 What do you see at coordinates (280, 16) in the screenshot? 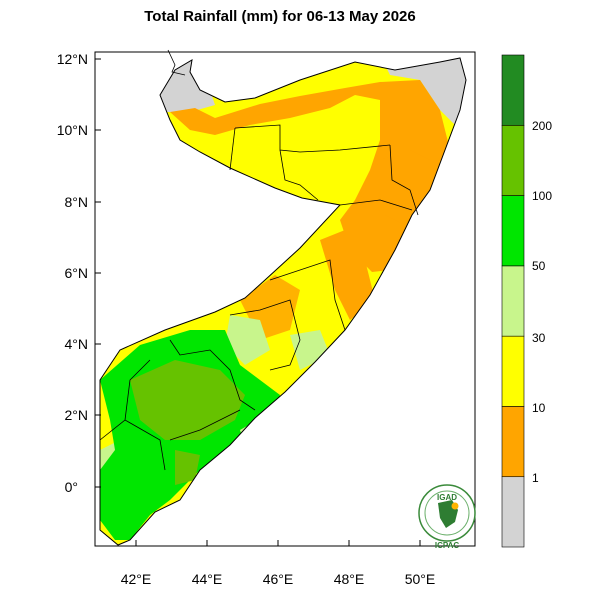
I see `map-title: Total Rainfall (mm) for 06-13 May 2026` at bounding box center [280, 16].